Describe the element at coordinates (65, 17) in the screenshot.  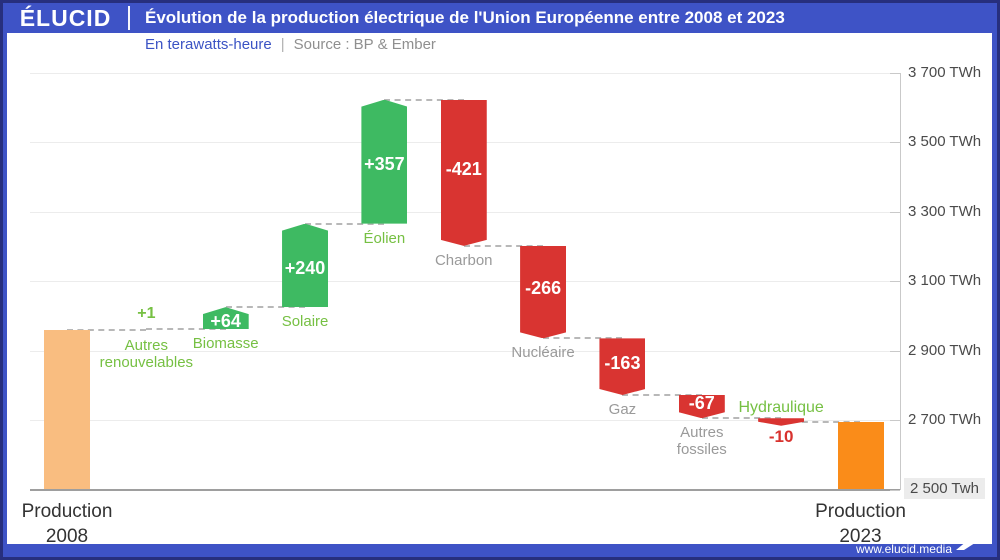
I see `elucid-logo: ÉLUCID` at that location.